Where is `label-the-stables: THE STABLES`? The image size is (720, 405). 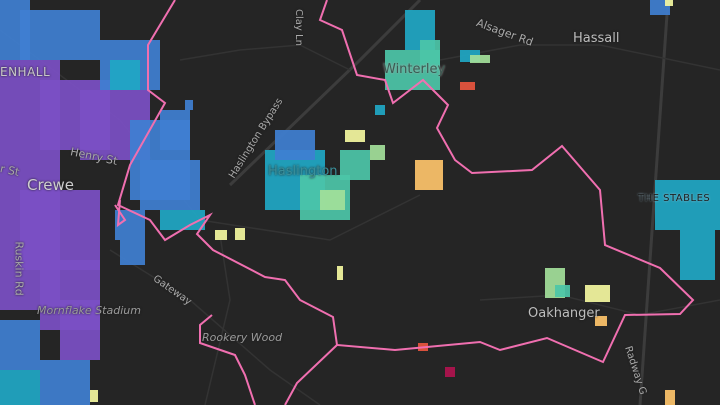 label-the-stables: THE STABLES is located at coordinates (674, 198).